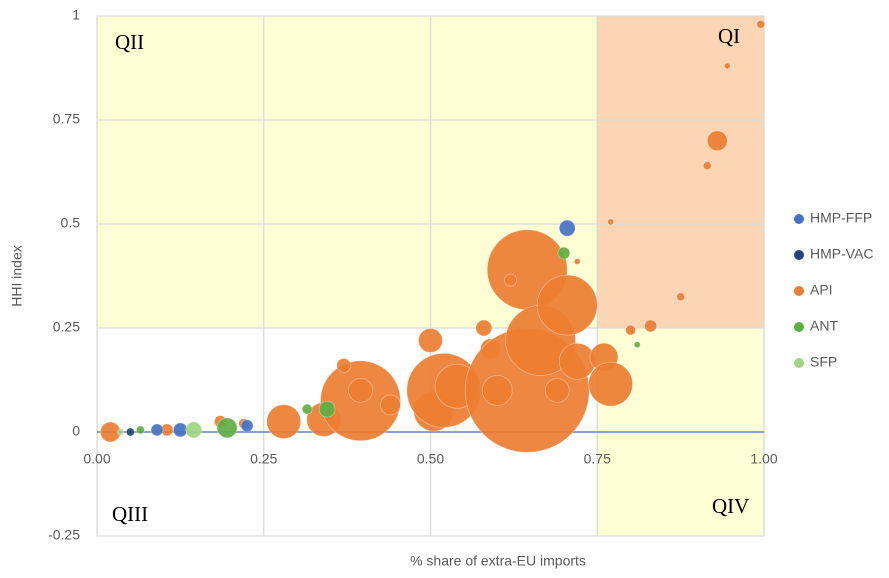 This screenshot has height=578, width=889. Describe the element at coordinates (680, 172) in the screenshot. I see `quadrant-i` at that location.